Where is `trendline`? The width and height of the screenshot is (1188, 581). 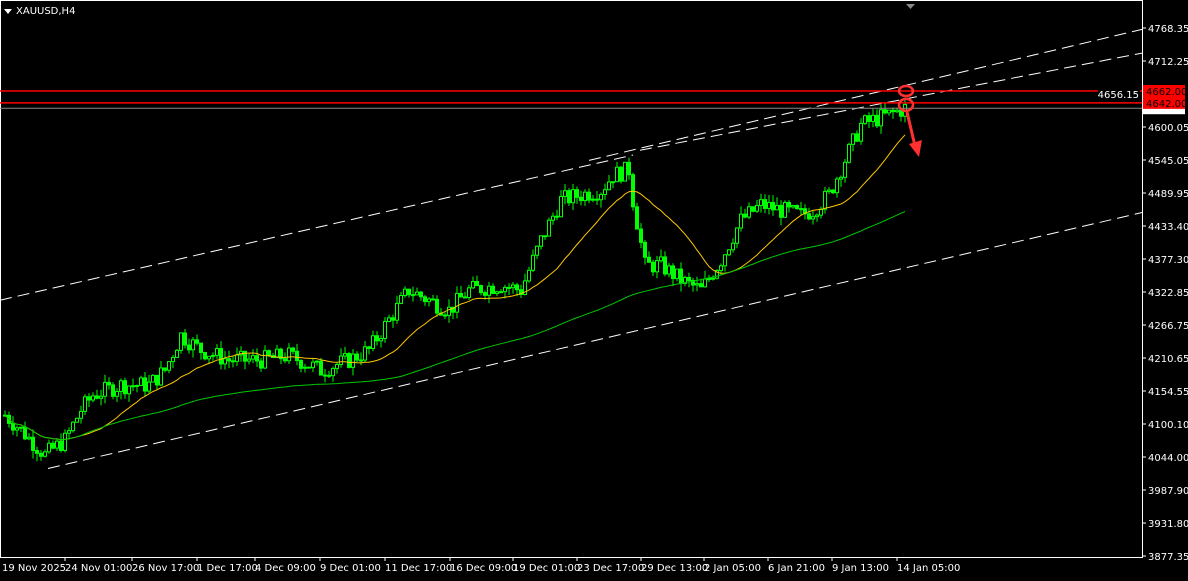
trendline is located at coordinates (865, 94).